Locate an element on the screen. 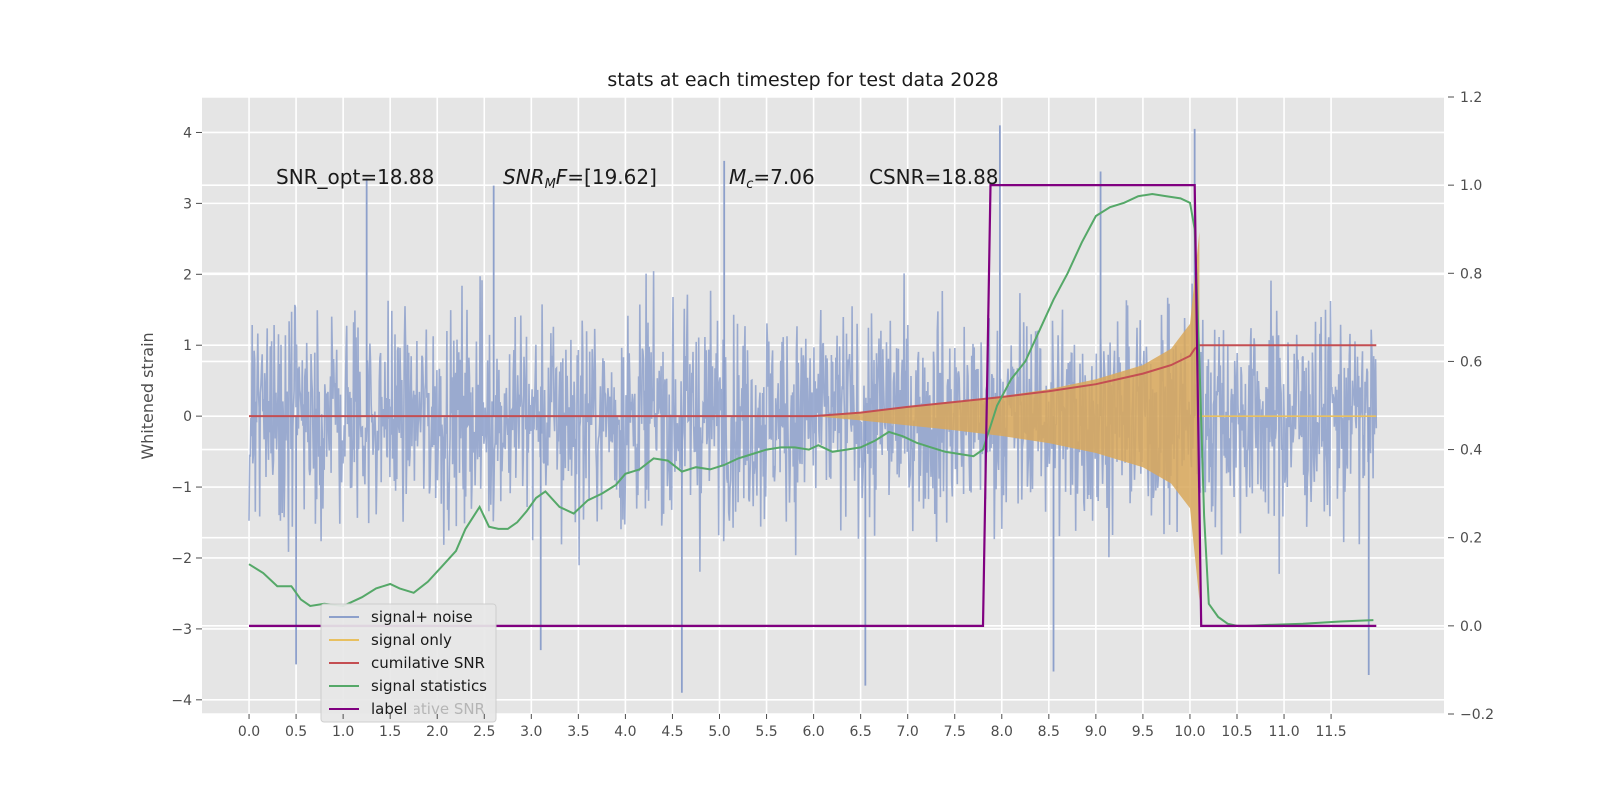 This screenshot has height=804, width=1600. x-tick-label: 4.0 is located at coordinates (625, 732).